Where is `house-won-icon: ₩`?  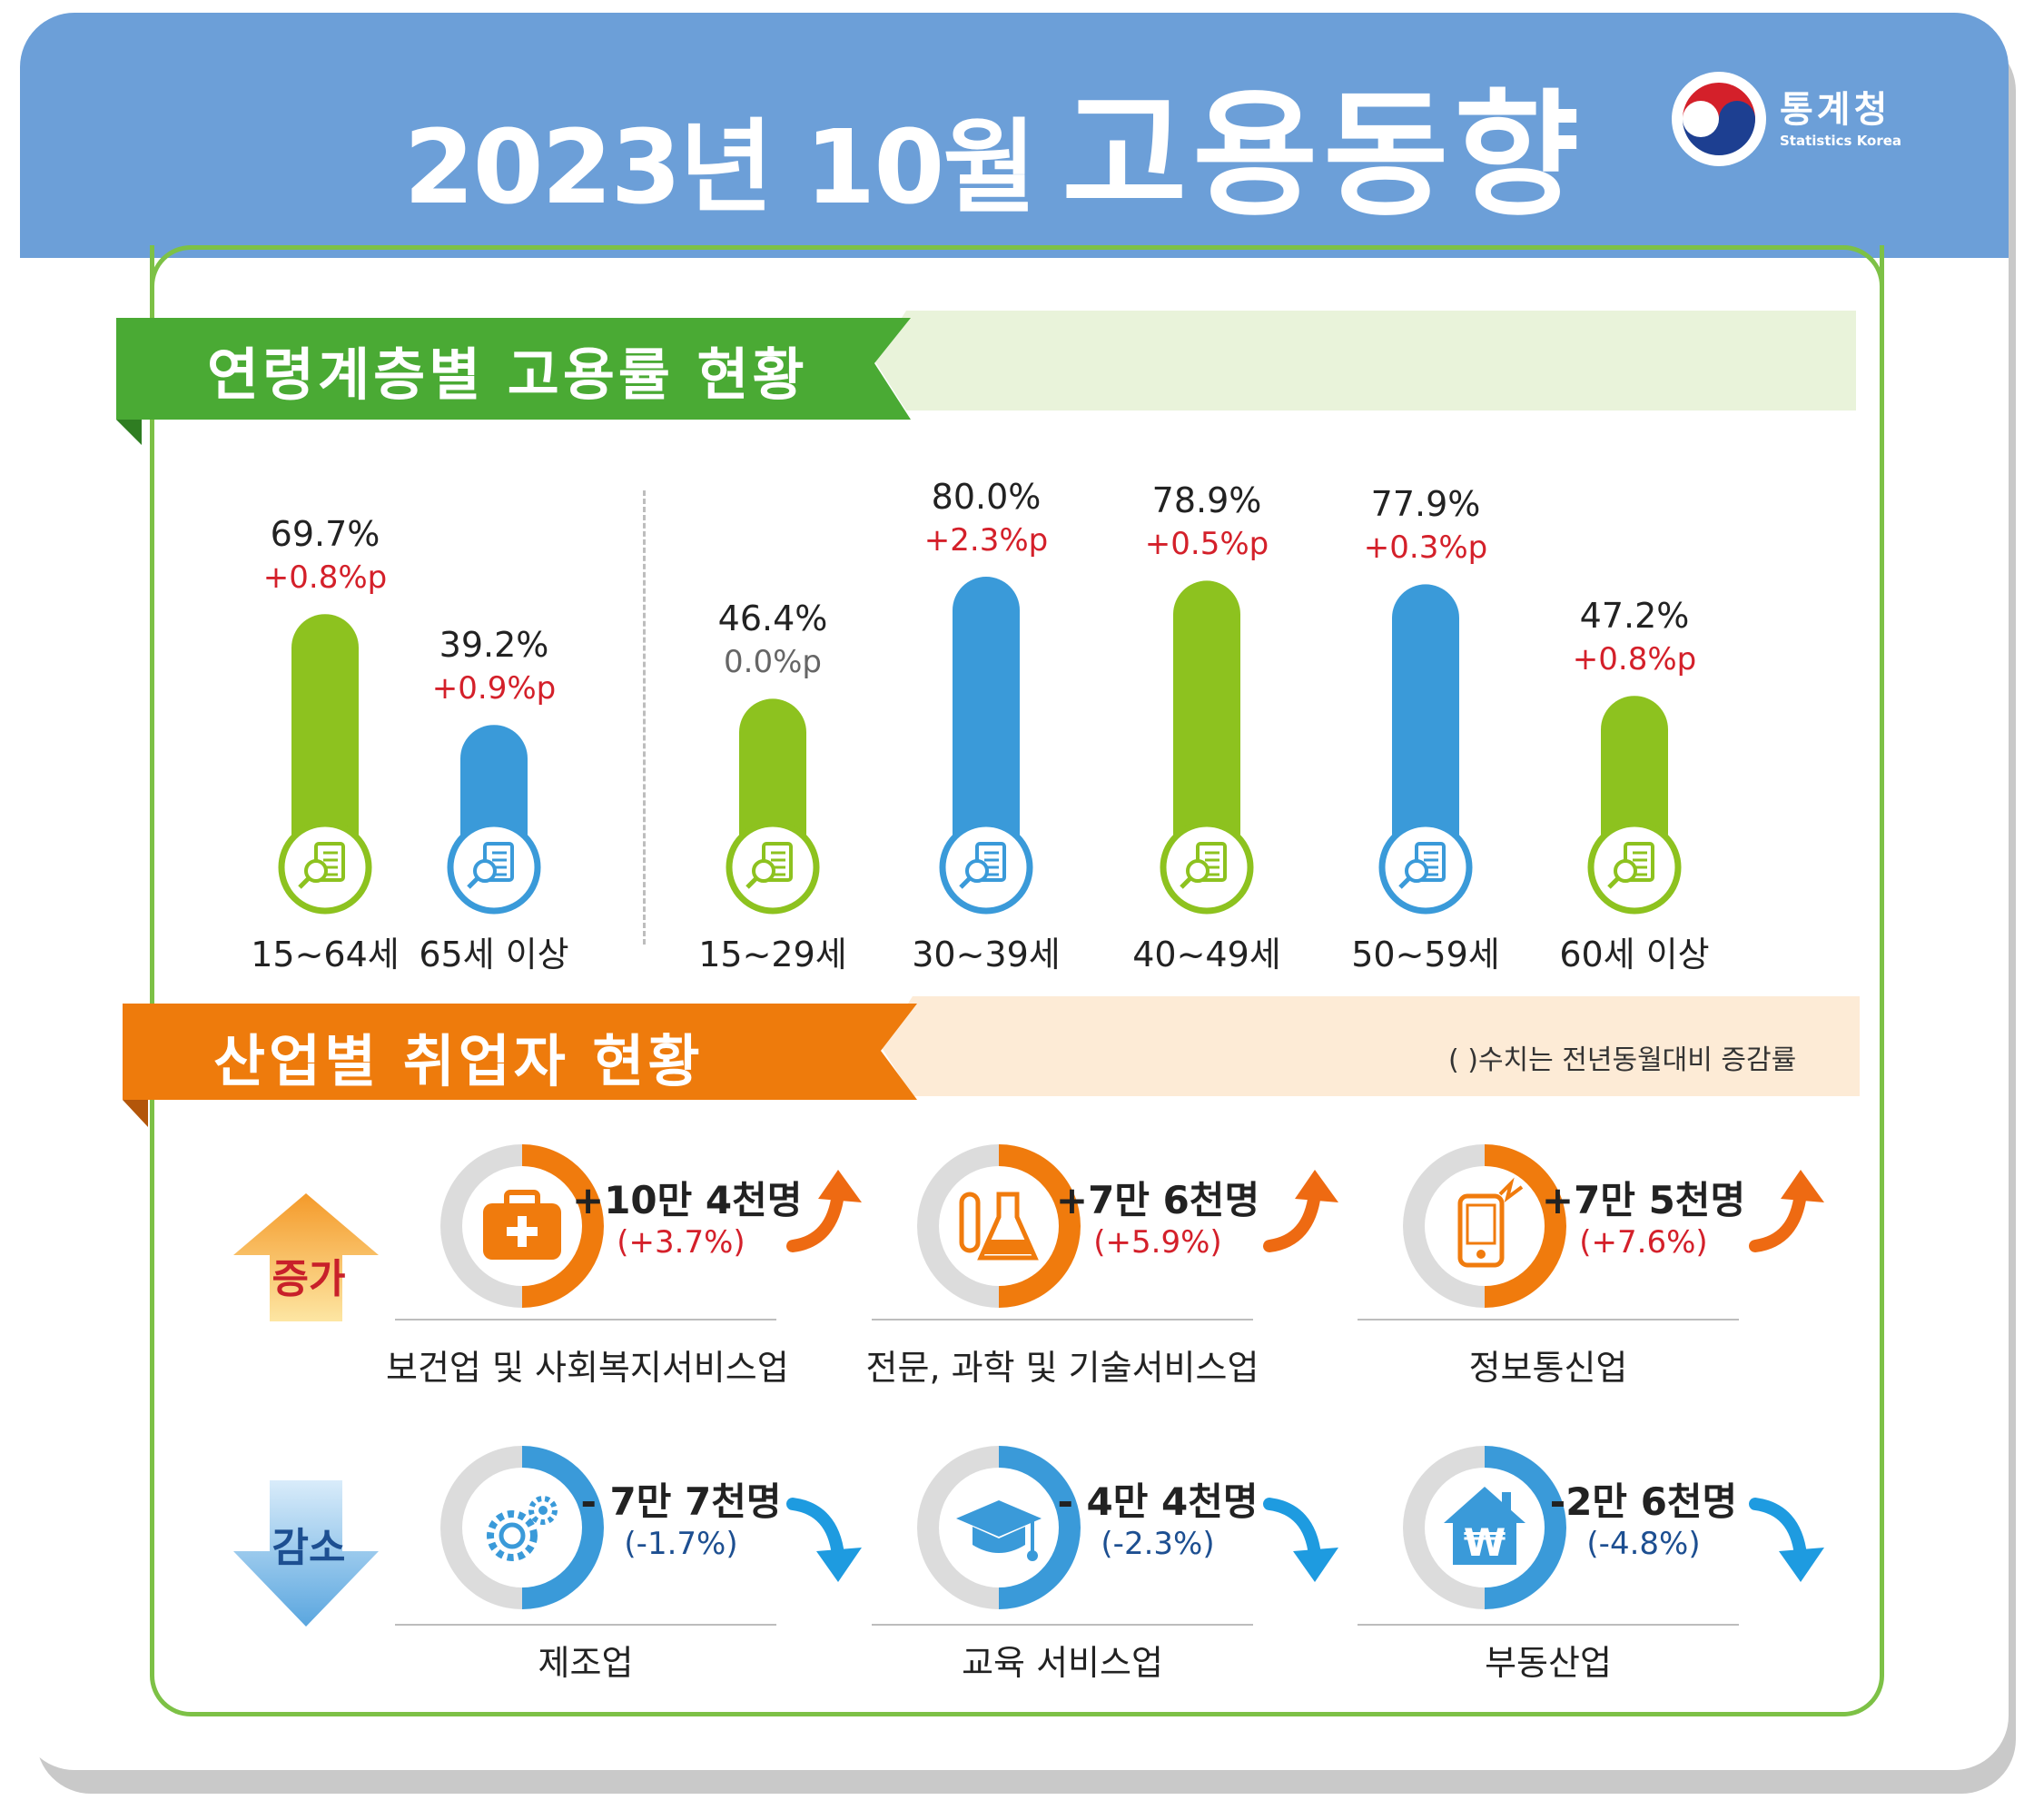 house-won-icon: ₩ is located at coordinates (1485, 1526).